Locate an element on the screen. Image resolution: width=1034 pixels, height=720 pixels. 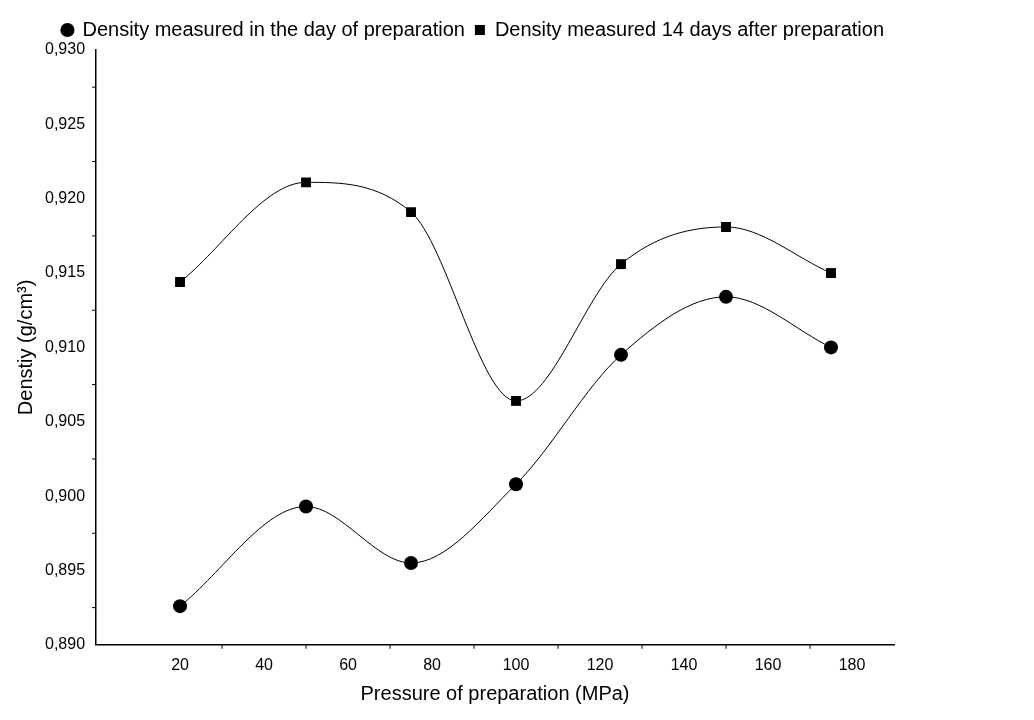
y-tick-label: 0,910 is located at coordinates (65, 346).